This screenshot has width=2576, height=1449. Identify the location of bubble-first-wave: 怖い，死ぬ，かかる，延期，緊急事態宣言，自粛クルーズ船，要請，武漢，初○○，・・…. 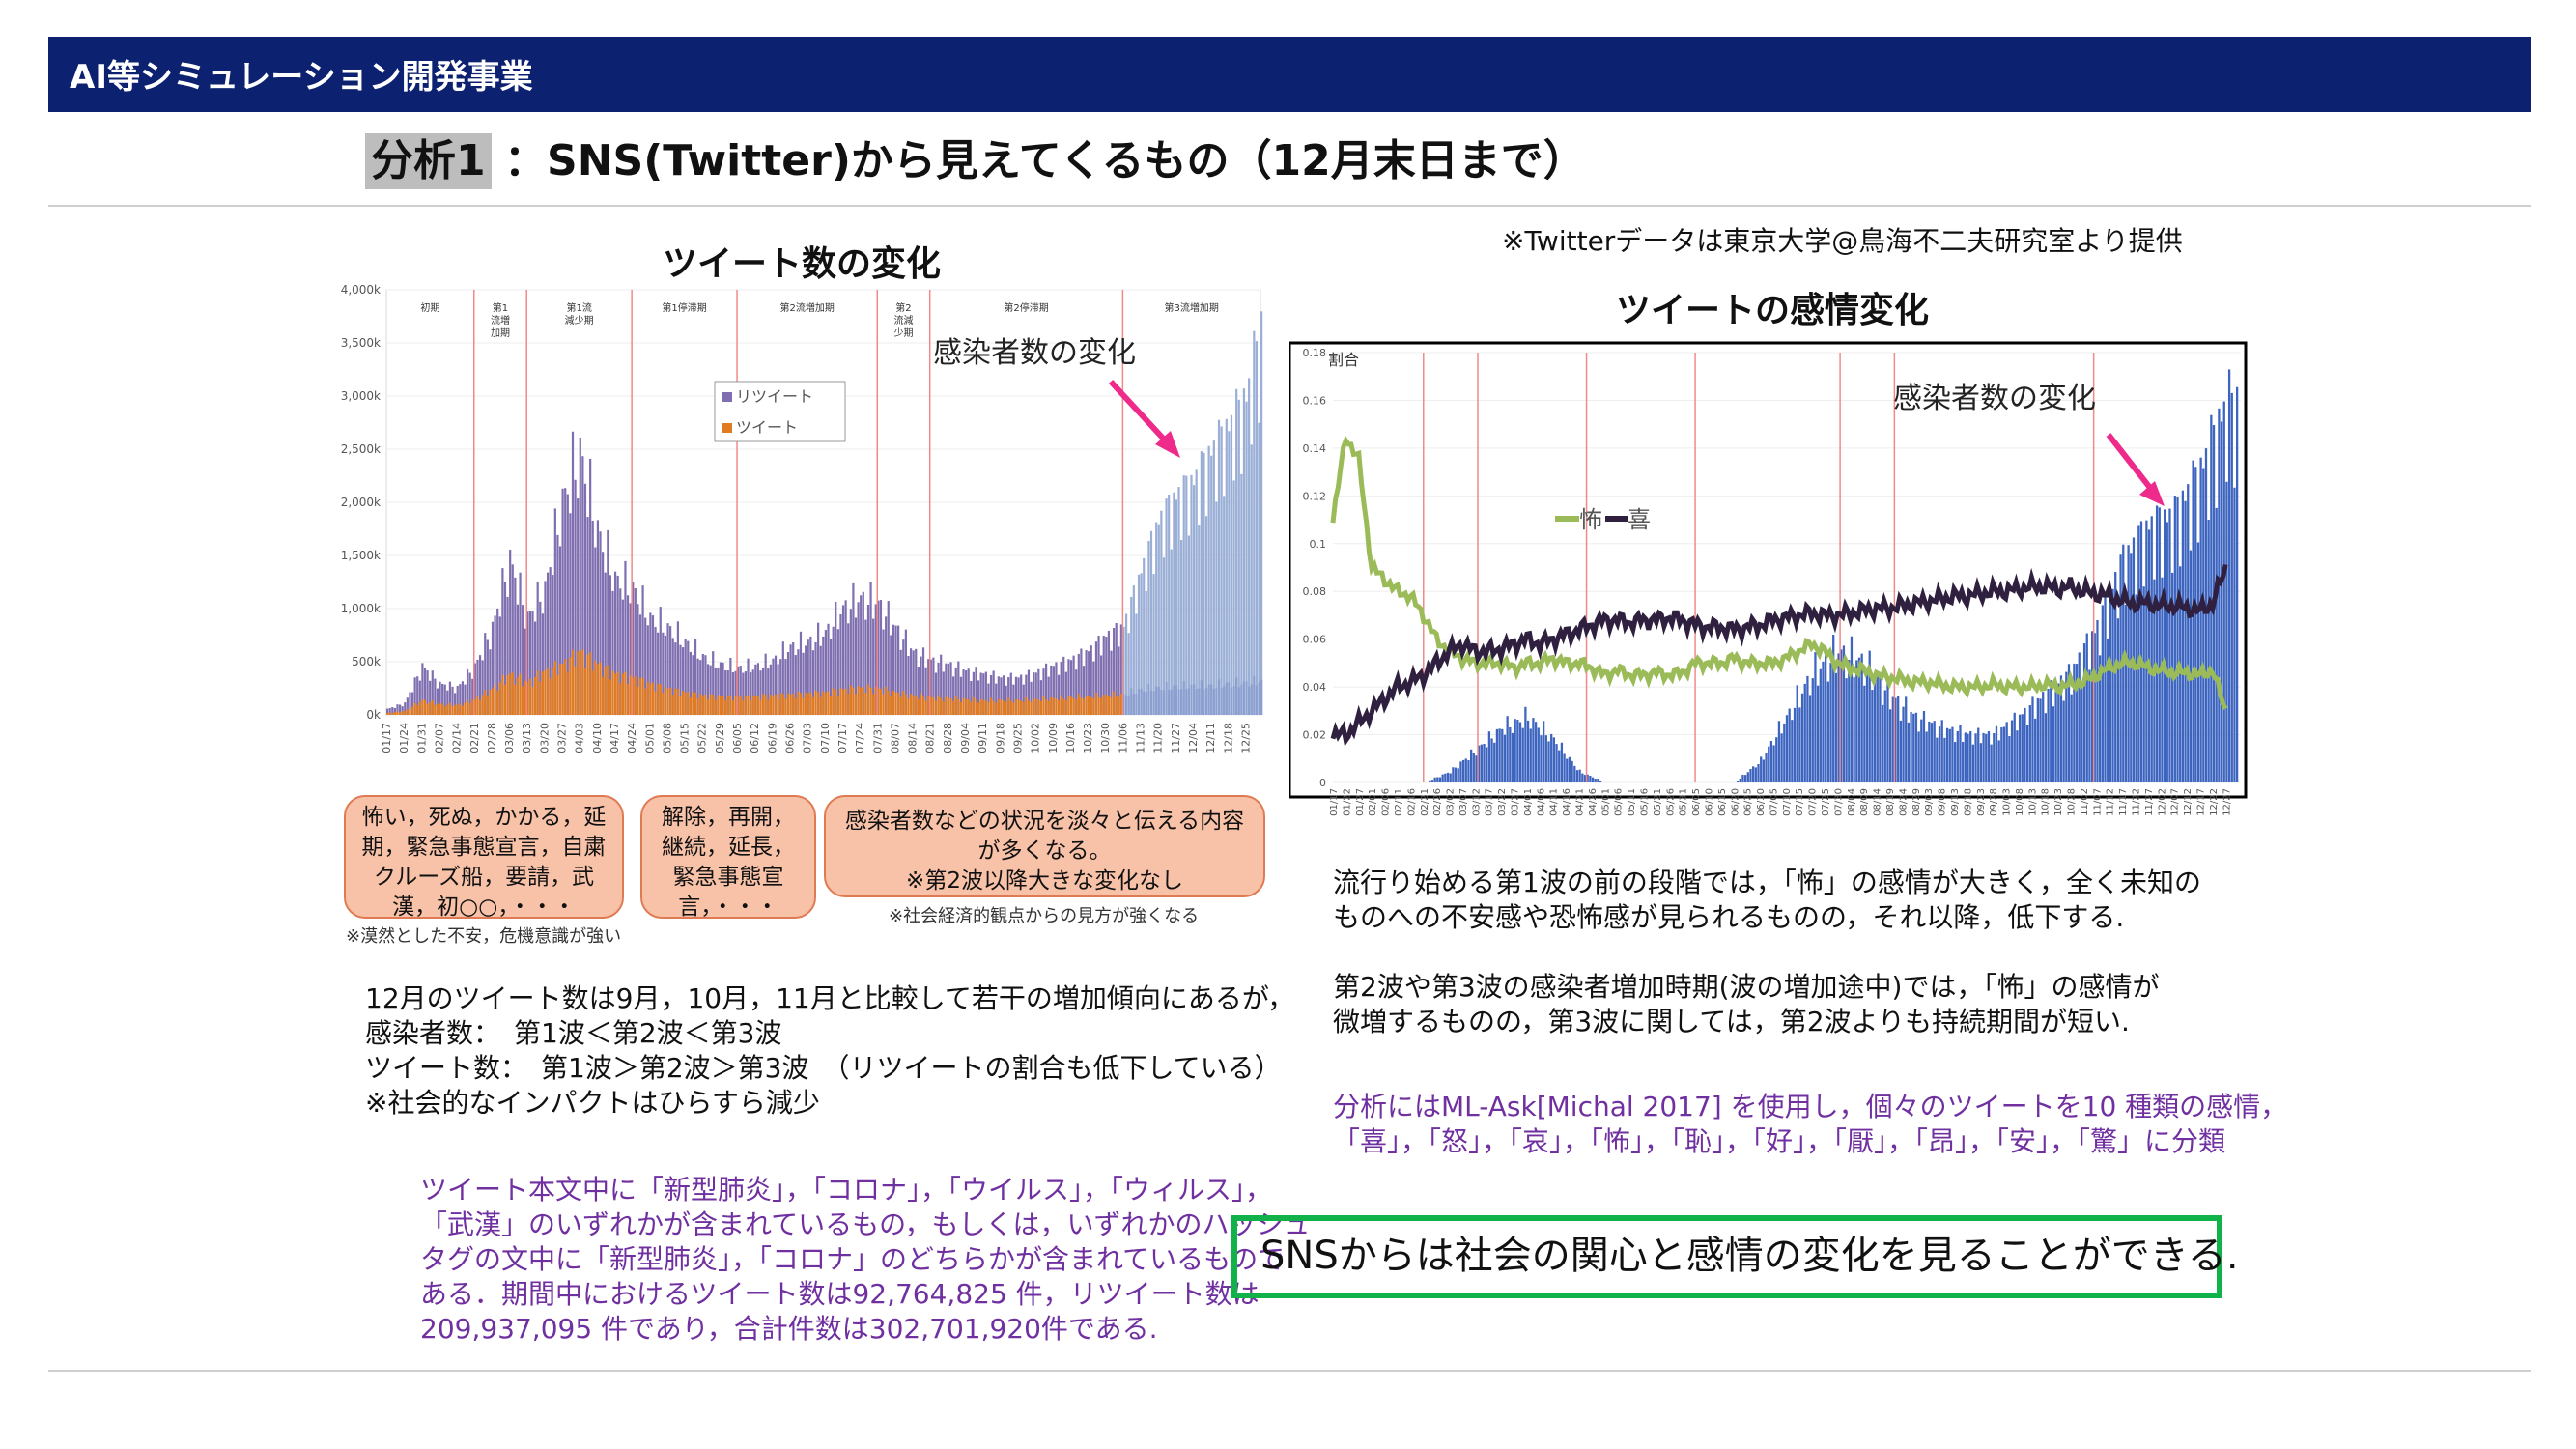
(484, 857).